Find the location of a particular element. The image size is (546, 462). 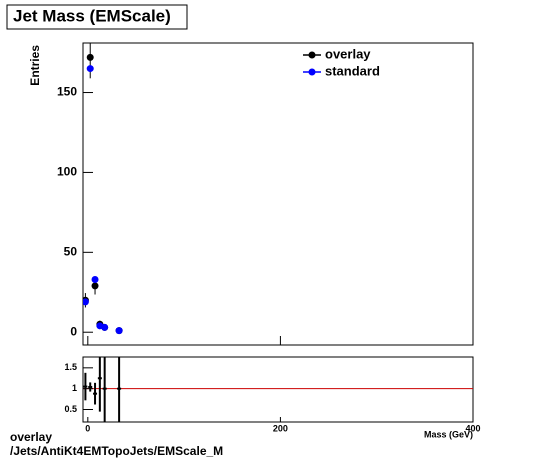

footer-path: /Jets/AntiKt4EMTopoJets/EMScale_M is located at coordinates (116, 451).